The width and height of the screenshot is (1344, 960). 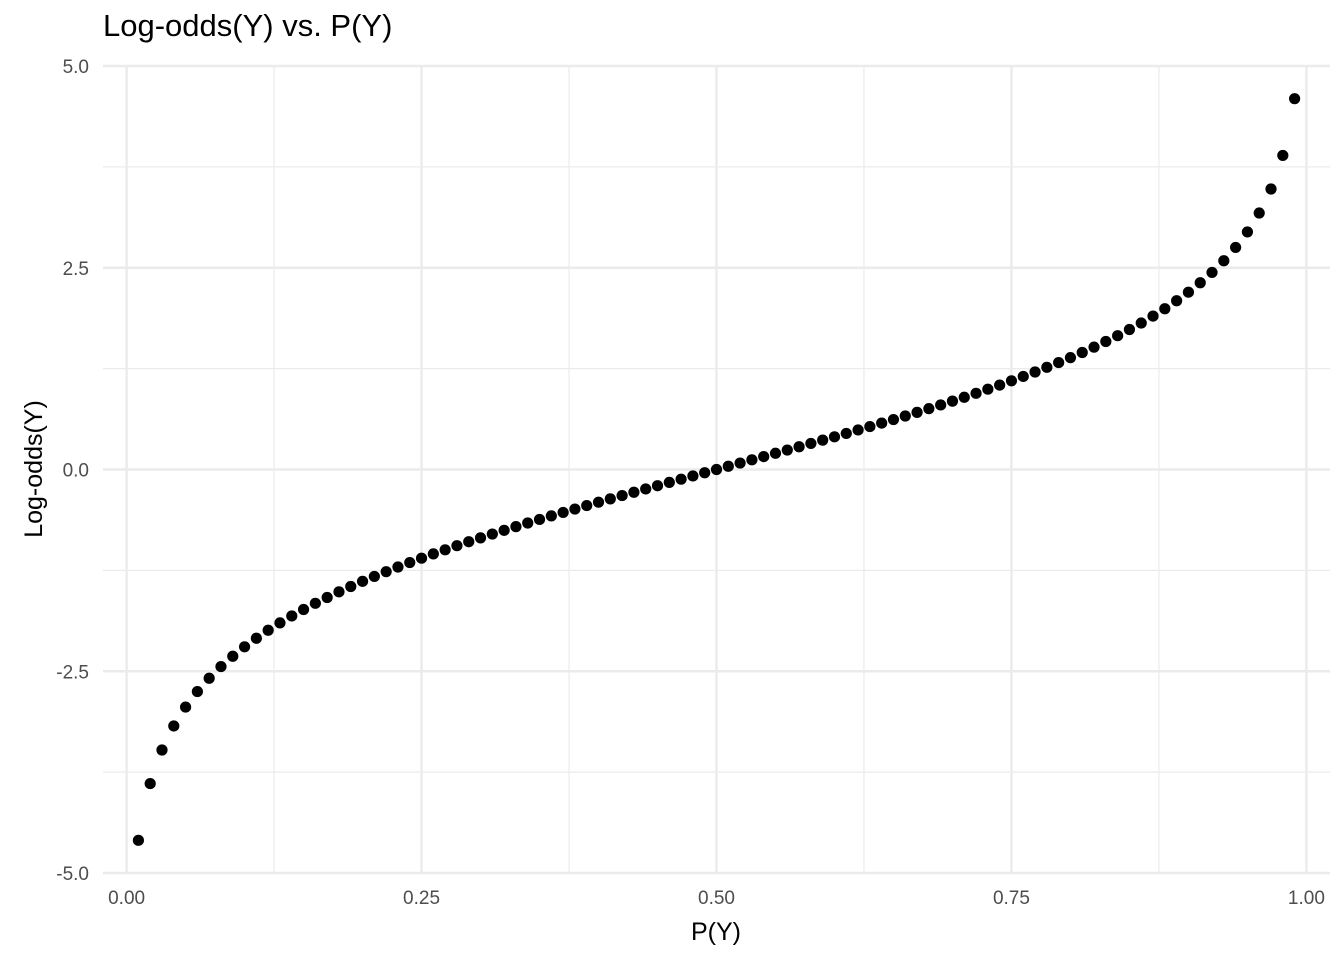 What do you see at coordinates (72, 672) in the screenshot?
I see `y-tick-label: -2.5` at bounding box center [72, 672].